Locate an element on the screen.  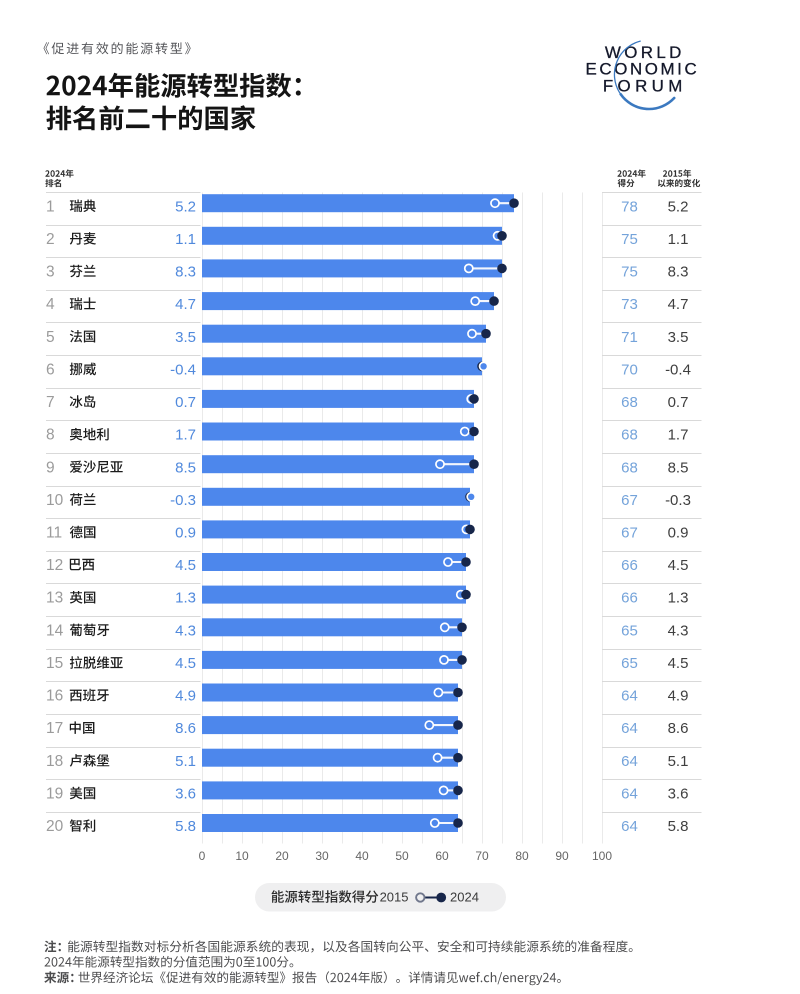
svg-text: 6 is located at coordinates (50, 369).